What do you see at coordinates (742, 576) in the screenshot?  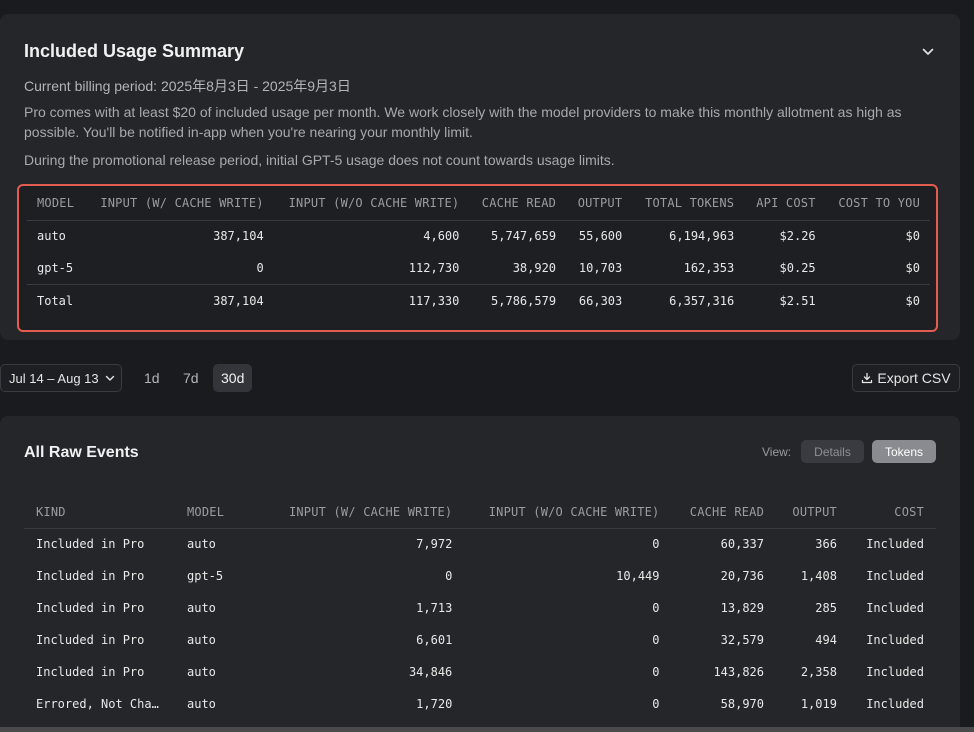 I see `cell: 20,736` at bounding box center [742, 576].